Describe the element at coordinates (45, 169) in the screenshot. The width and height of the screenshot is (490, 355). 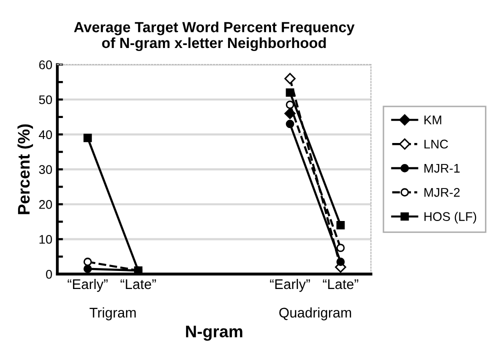
I see `y-tick-label: 30` at that location.